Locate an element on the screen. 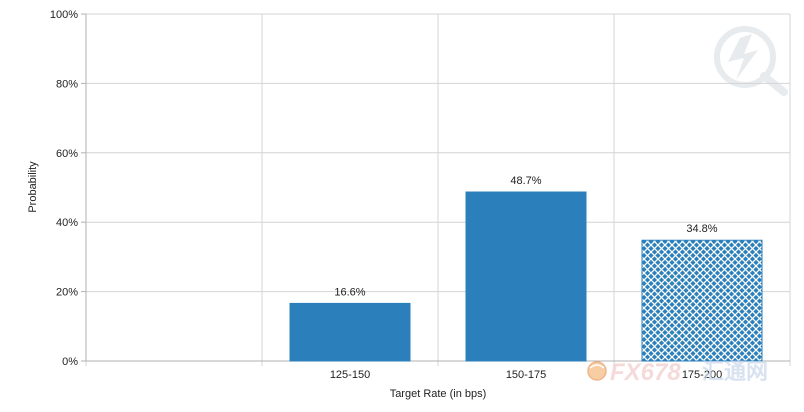 The width and height of the screenshot is (804, 412). y-tick-label: 0% is located at coordinates (70, 362).